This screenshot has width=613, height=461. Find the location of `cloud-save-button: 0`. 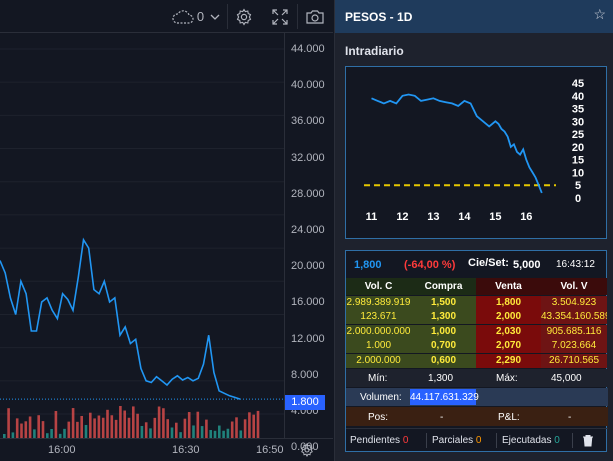

cloud-save-button: 0 is located at coordinates (196, 16).